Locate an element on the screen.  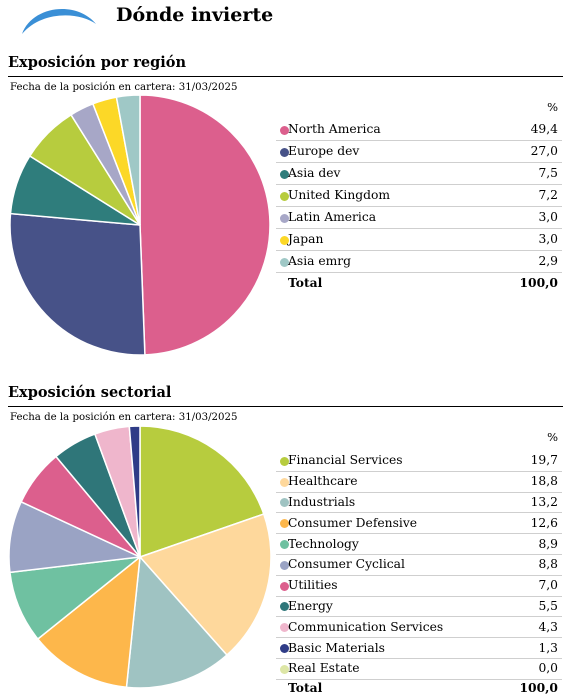
legend-value: 5,5 is located at coordinates (548, 605).